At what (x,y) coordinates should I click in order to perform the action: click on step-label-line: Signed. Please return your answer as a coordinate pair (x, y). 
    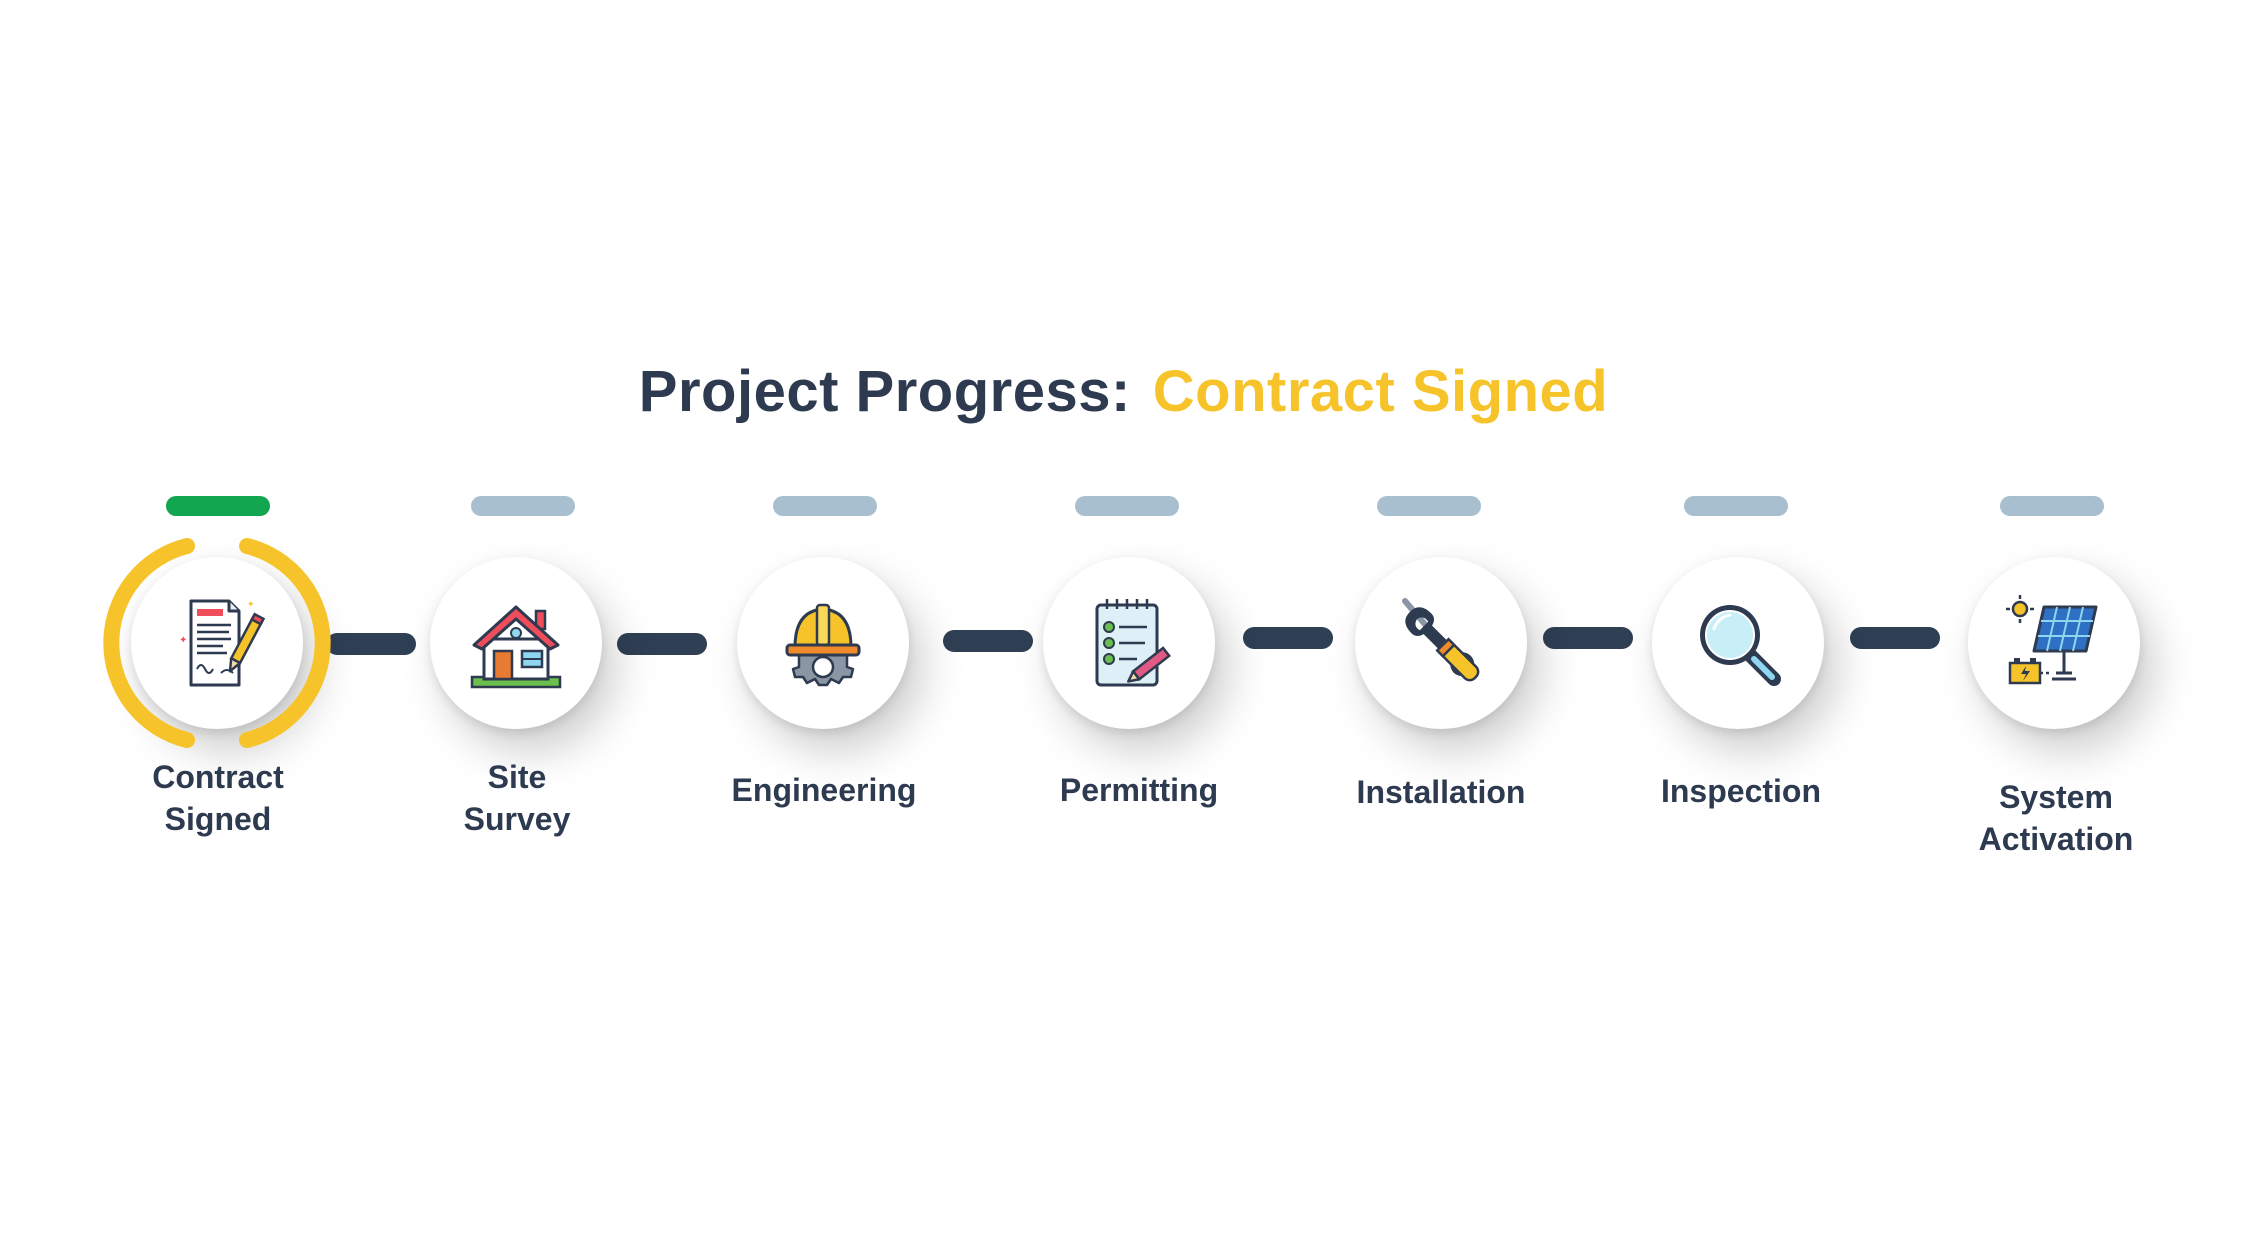
    Looking at the image, I should click on (218, 819).